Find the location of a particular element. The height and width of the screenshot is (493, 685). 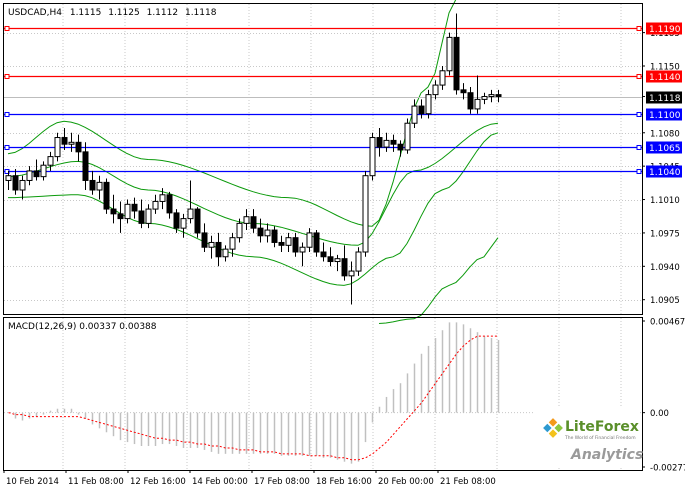

macd-tick-label: 0.00467 is located at coordinates (667, 323).